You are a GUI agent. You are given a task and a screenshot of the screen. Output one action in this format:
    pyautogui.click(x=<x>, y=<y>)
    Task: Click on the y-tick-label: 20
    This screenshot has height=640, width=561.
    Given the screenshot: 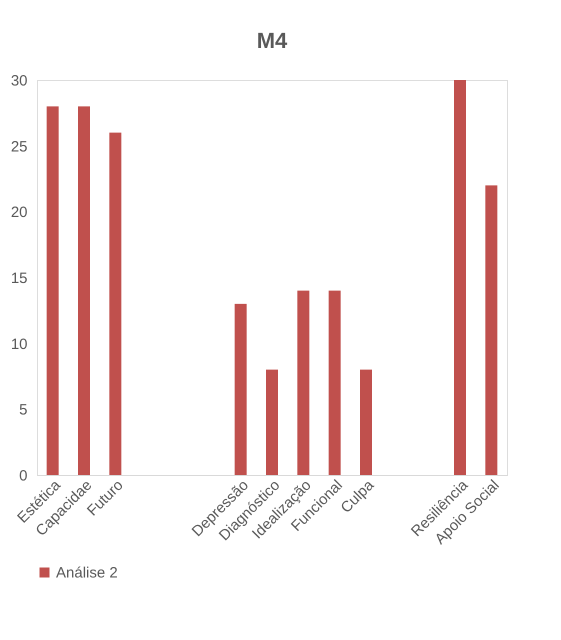 What is the action you would take?
    pyautogui.click(x=19, y=213)
    